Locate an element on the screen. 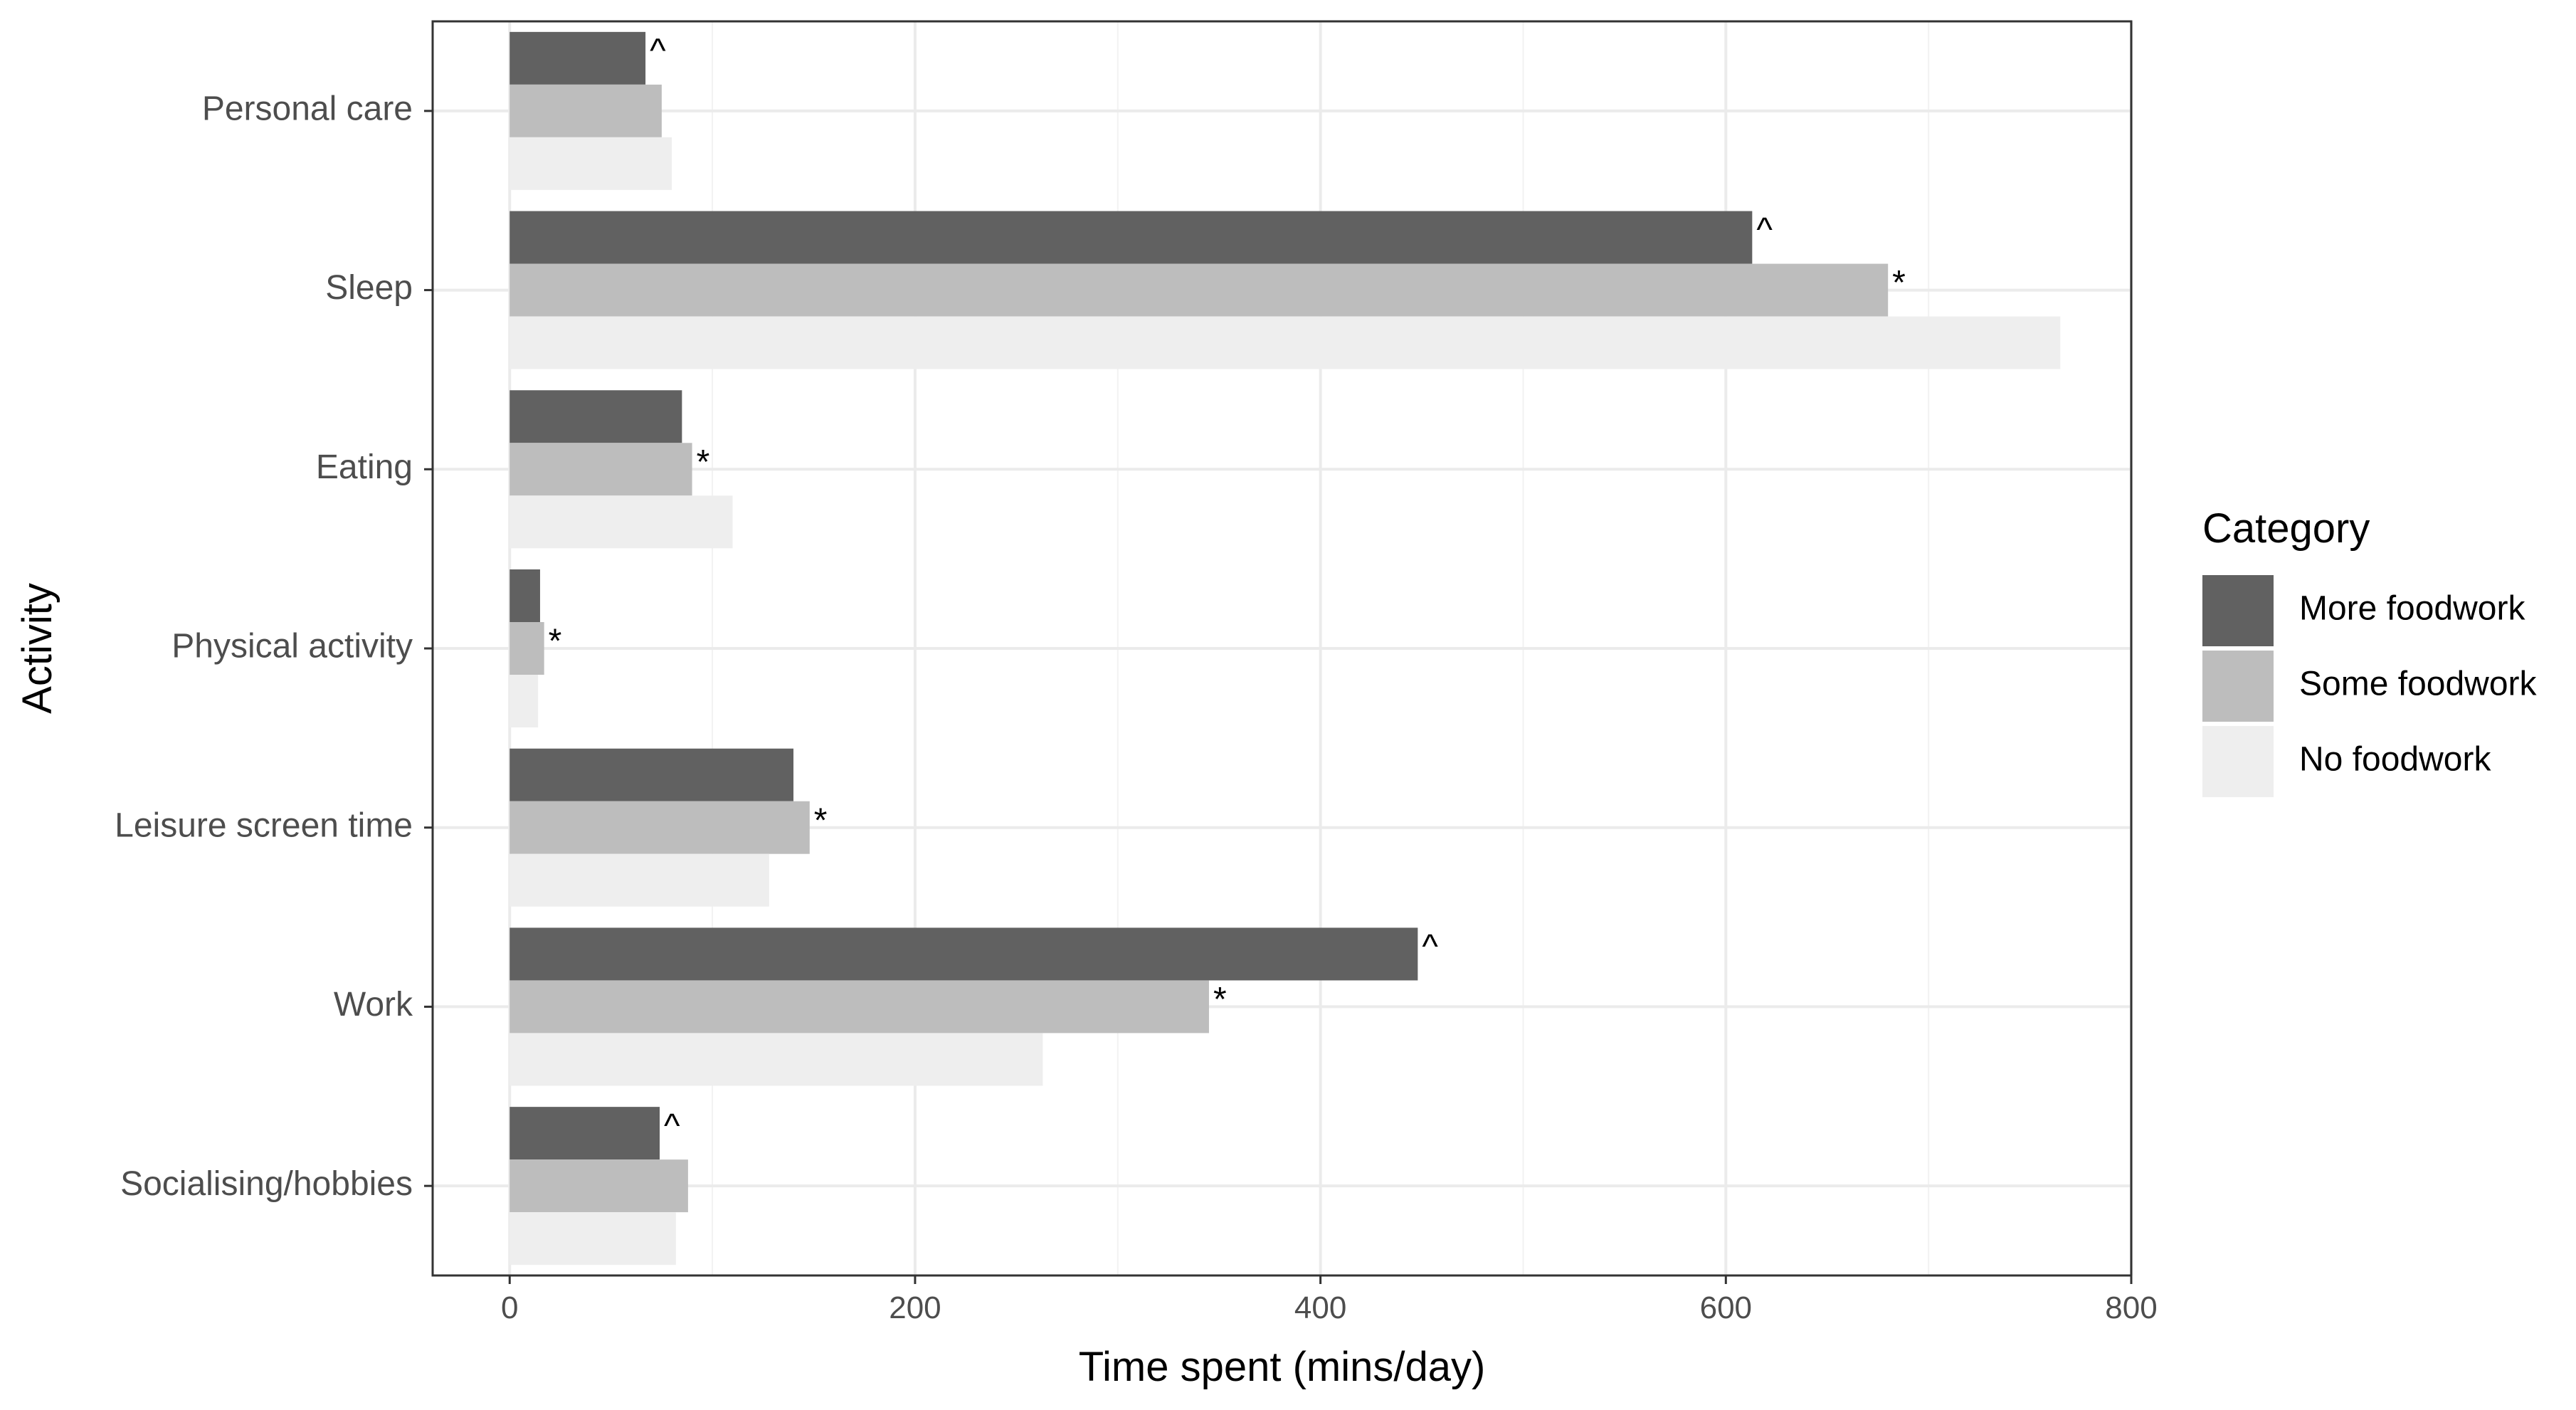  category-label: Eating is located at coordinates (365, 467).